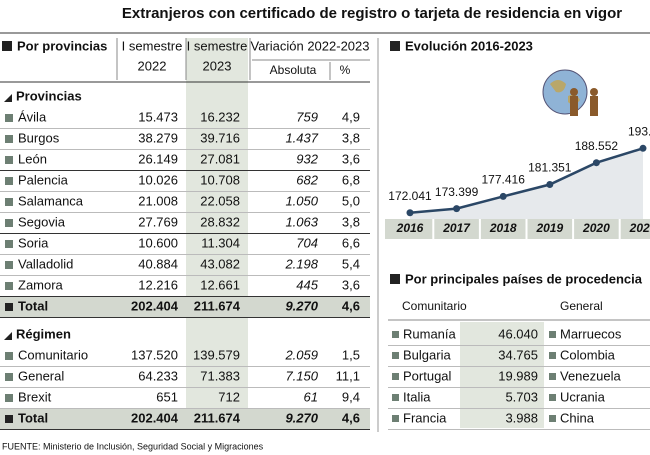 This screenshot has width=650, height=455. I want to click on value-label: 173.399, so click(457, 192).